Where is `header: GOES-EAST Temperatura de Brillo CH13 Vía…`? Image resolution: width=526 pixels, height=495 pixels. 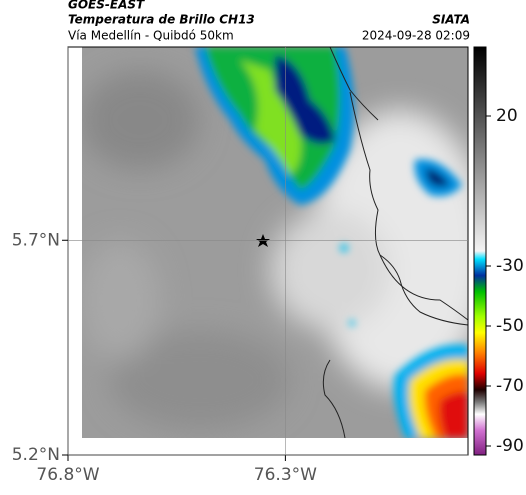 header: GOES-EAST Temperatura de Brillo CH13 Vía… is located at coordinates (269, 21).